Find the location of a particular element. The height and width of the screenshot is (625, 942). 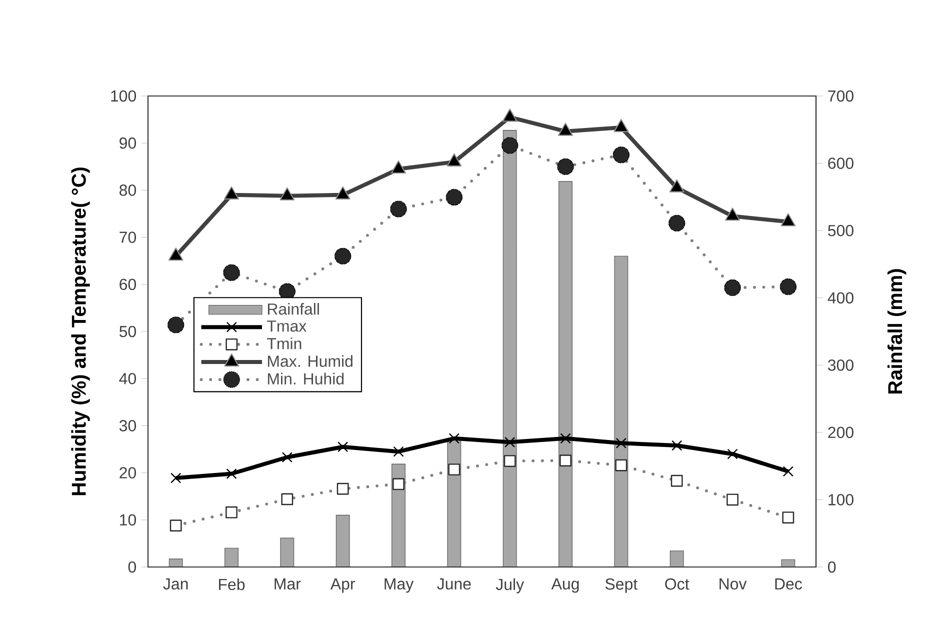

y-tick-label: 50 is located at coordinates (127, 332).